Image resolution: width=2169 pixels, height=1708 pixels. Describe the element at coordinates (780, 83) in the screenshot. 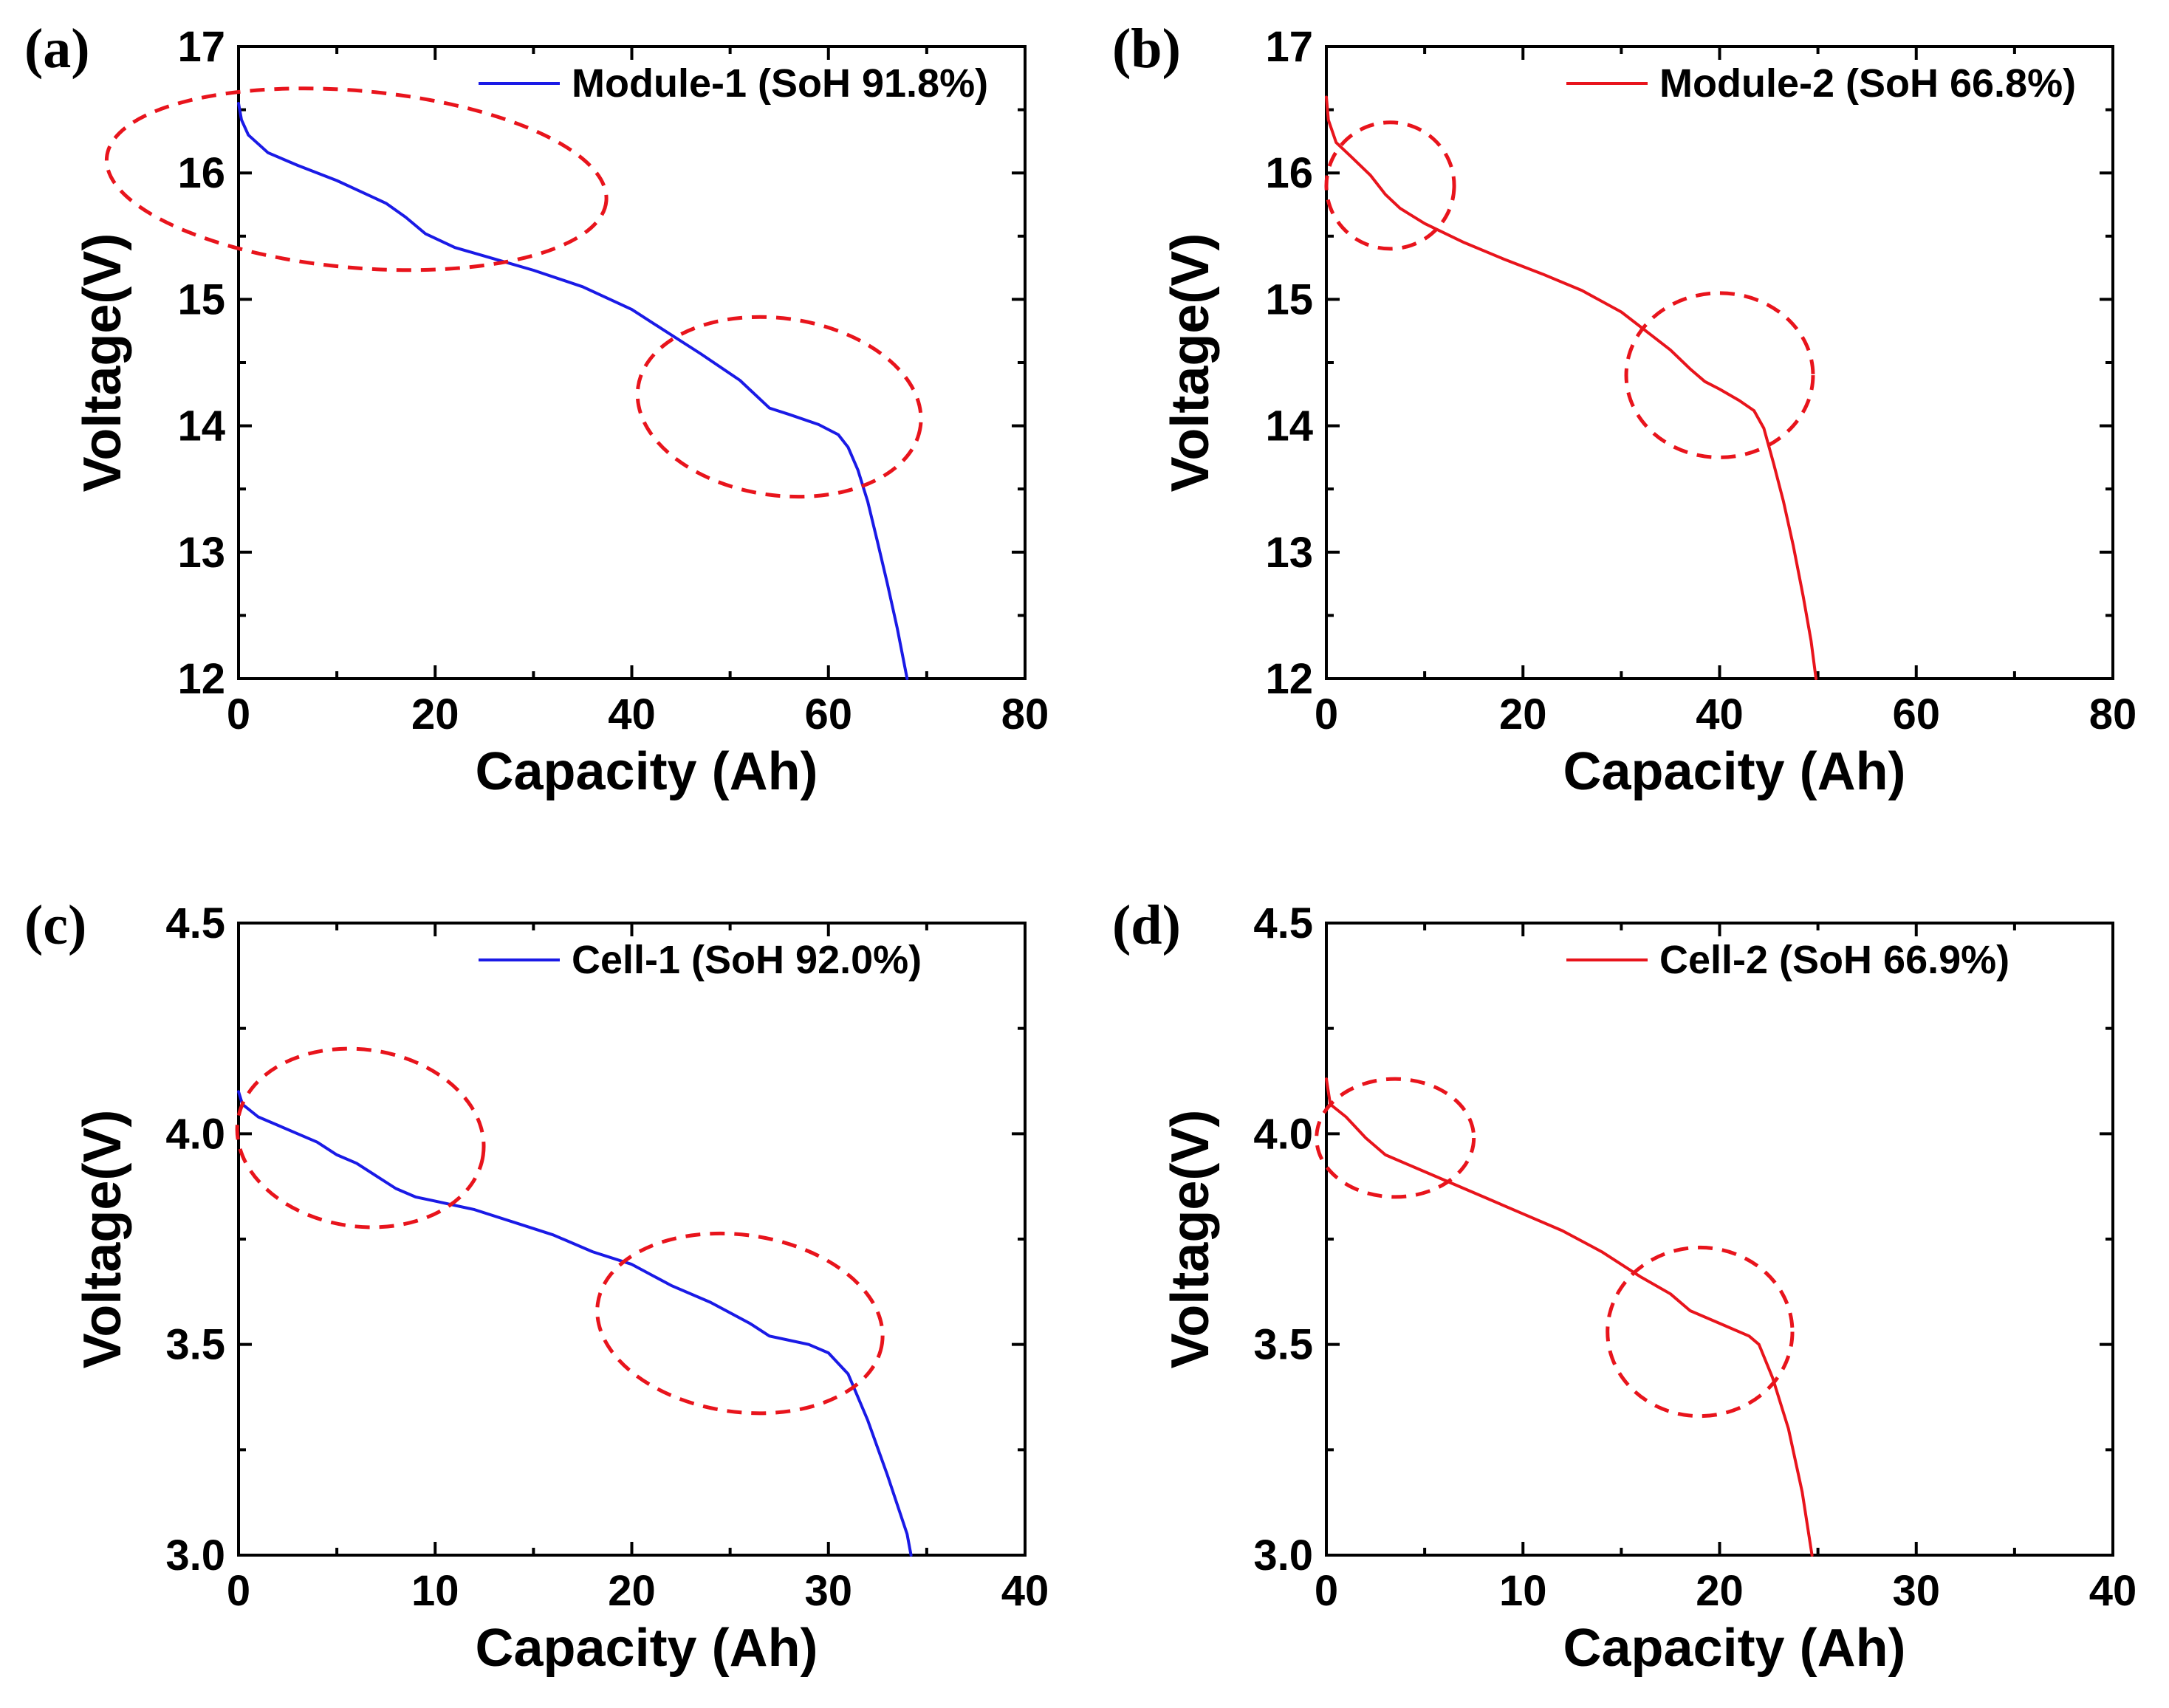

I see `legend-label: Module-1 (SoH 91.8%)` at that location.